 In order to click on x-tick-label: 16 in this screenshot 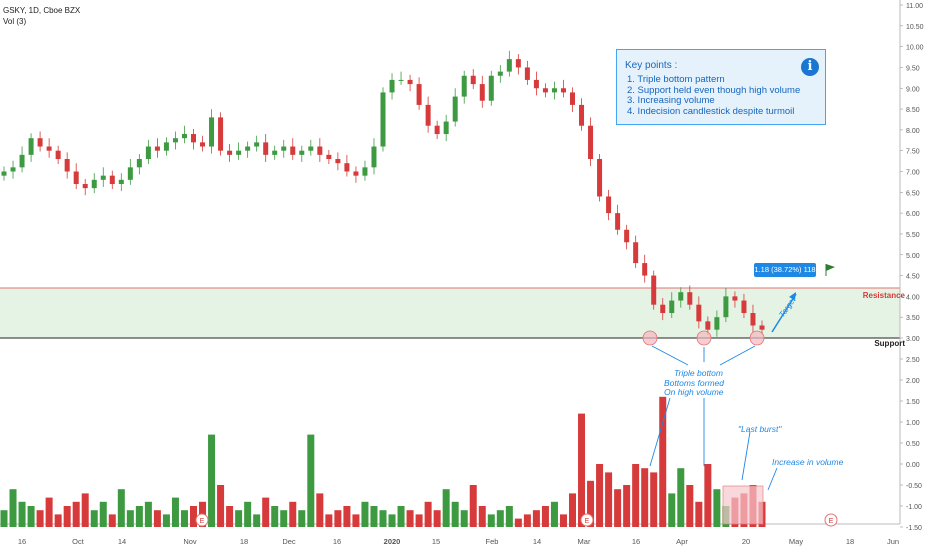, I will do `click(22, 541)`.